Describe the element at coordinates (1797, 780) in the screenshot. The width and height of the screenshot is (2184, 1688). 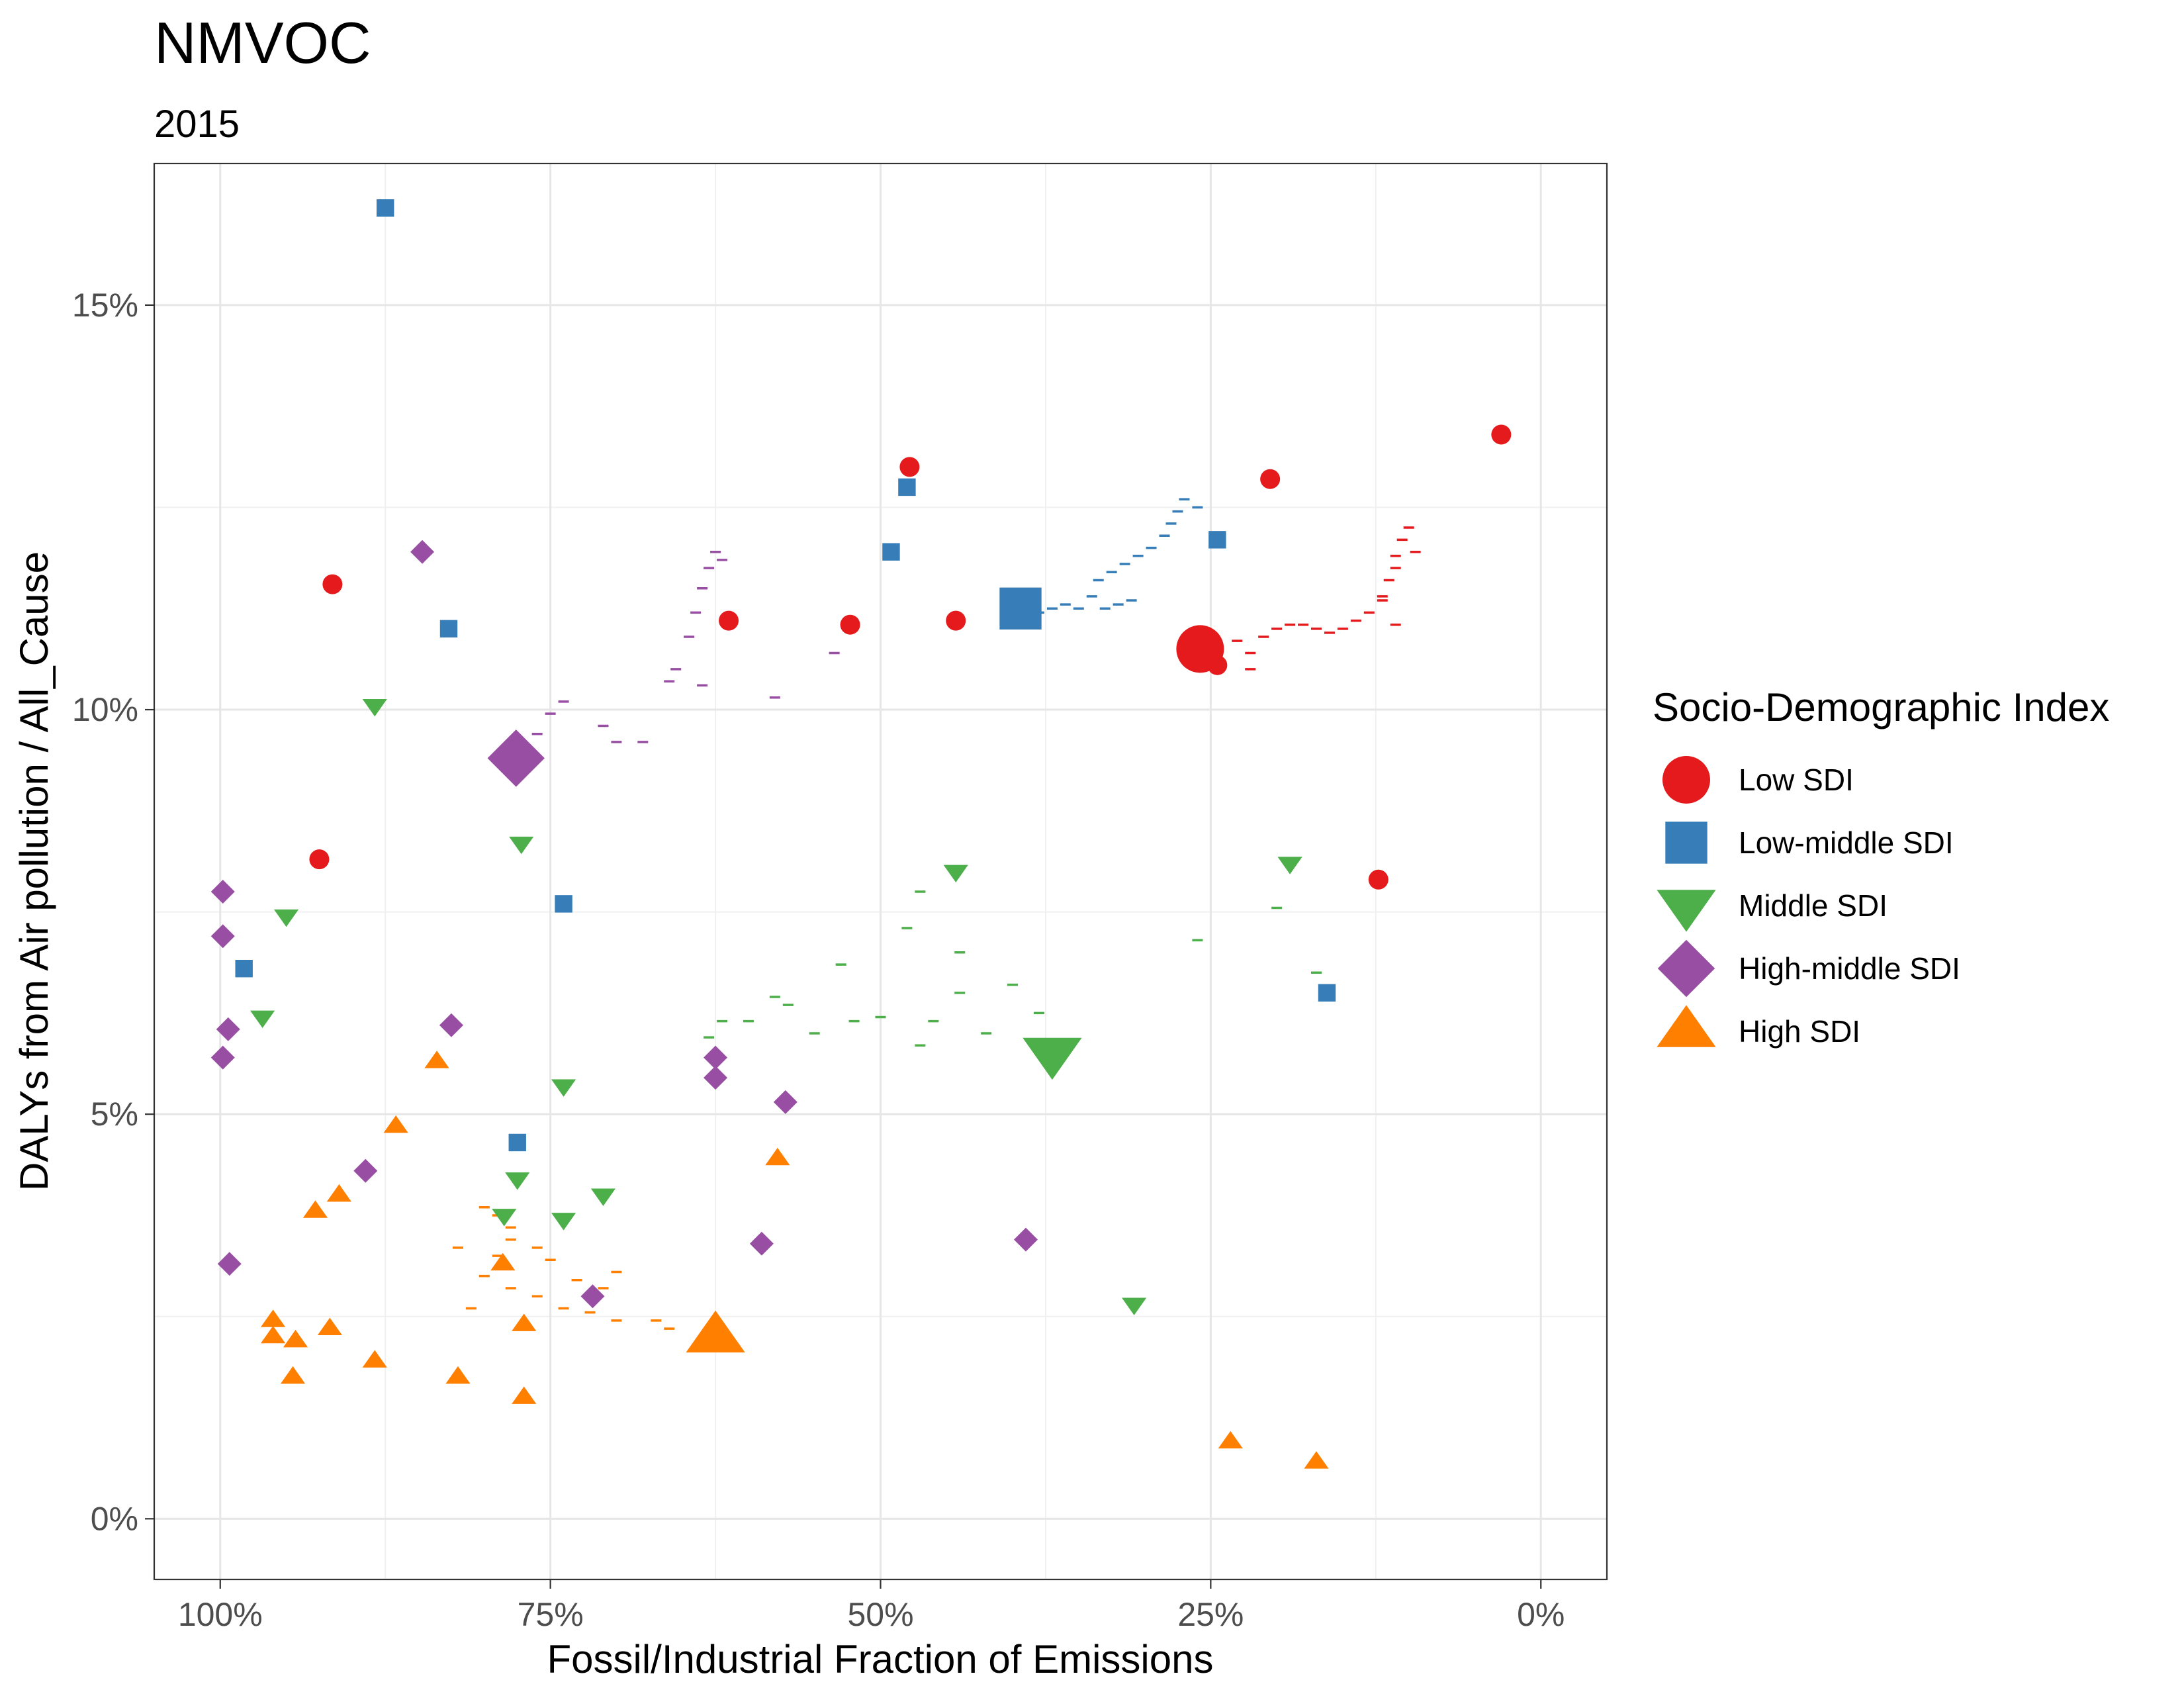
I see `legend-label: Low SDI` at that location.